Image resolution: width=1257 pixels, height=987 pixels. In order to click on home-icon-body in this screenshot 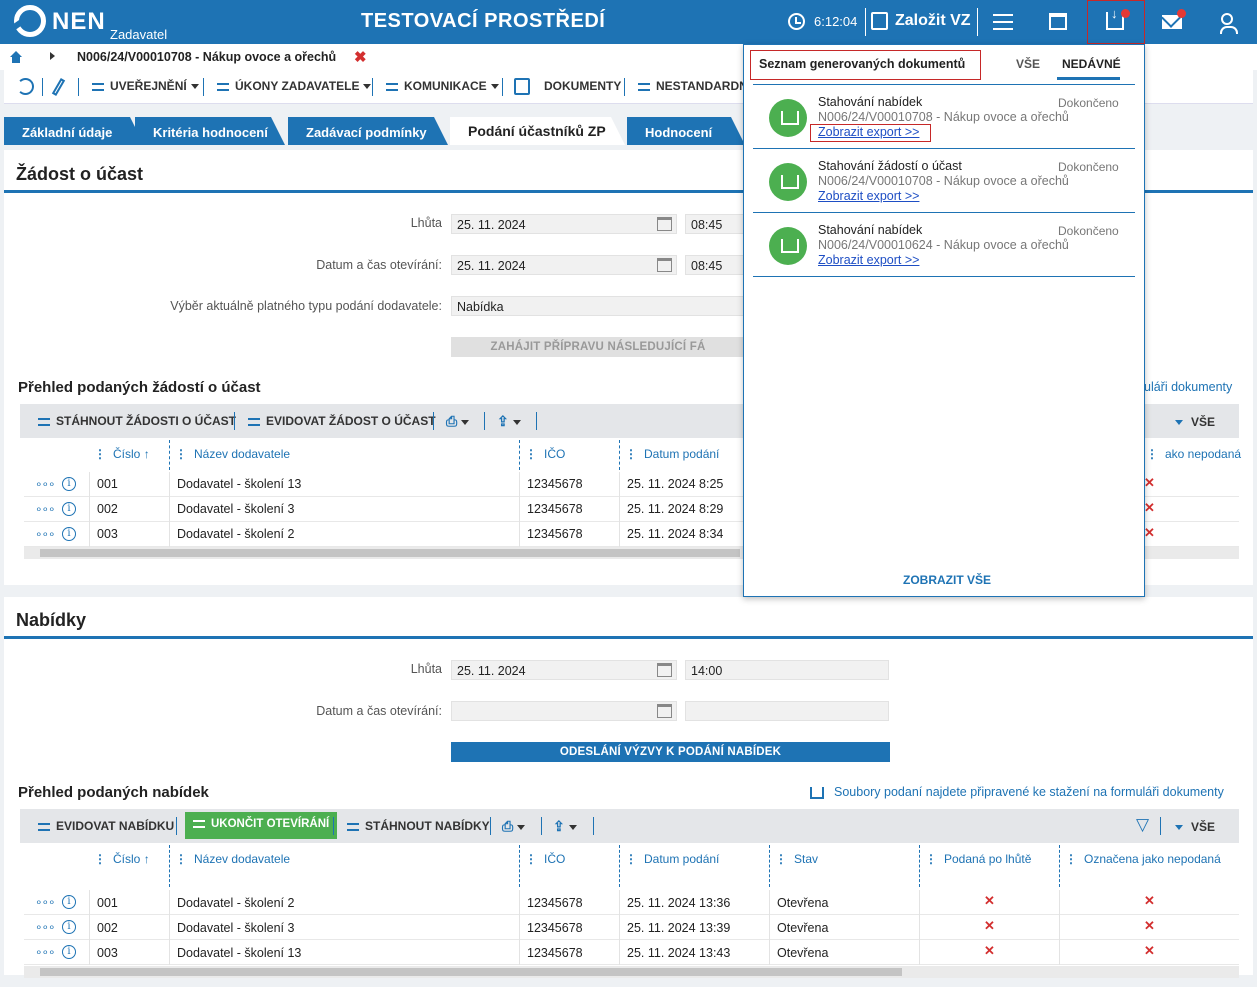, I will do `click(16, 60)`.